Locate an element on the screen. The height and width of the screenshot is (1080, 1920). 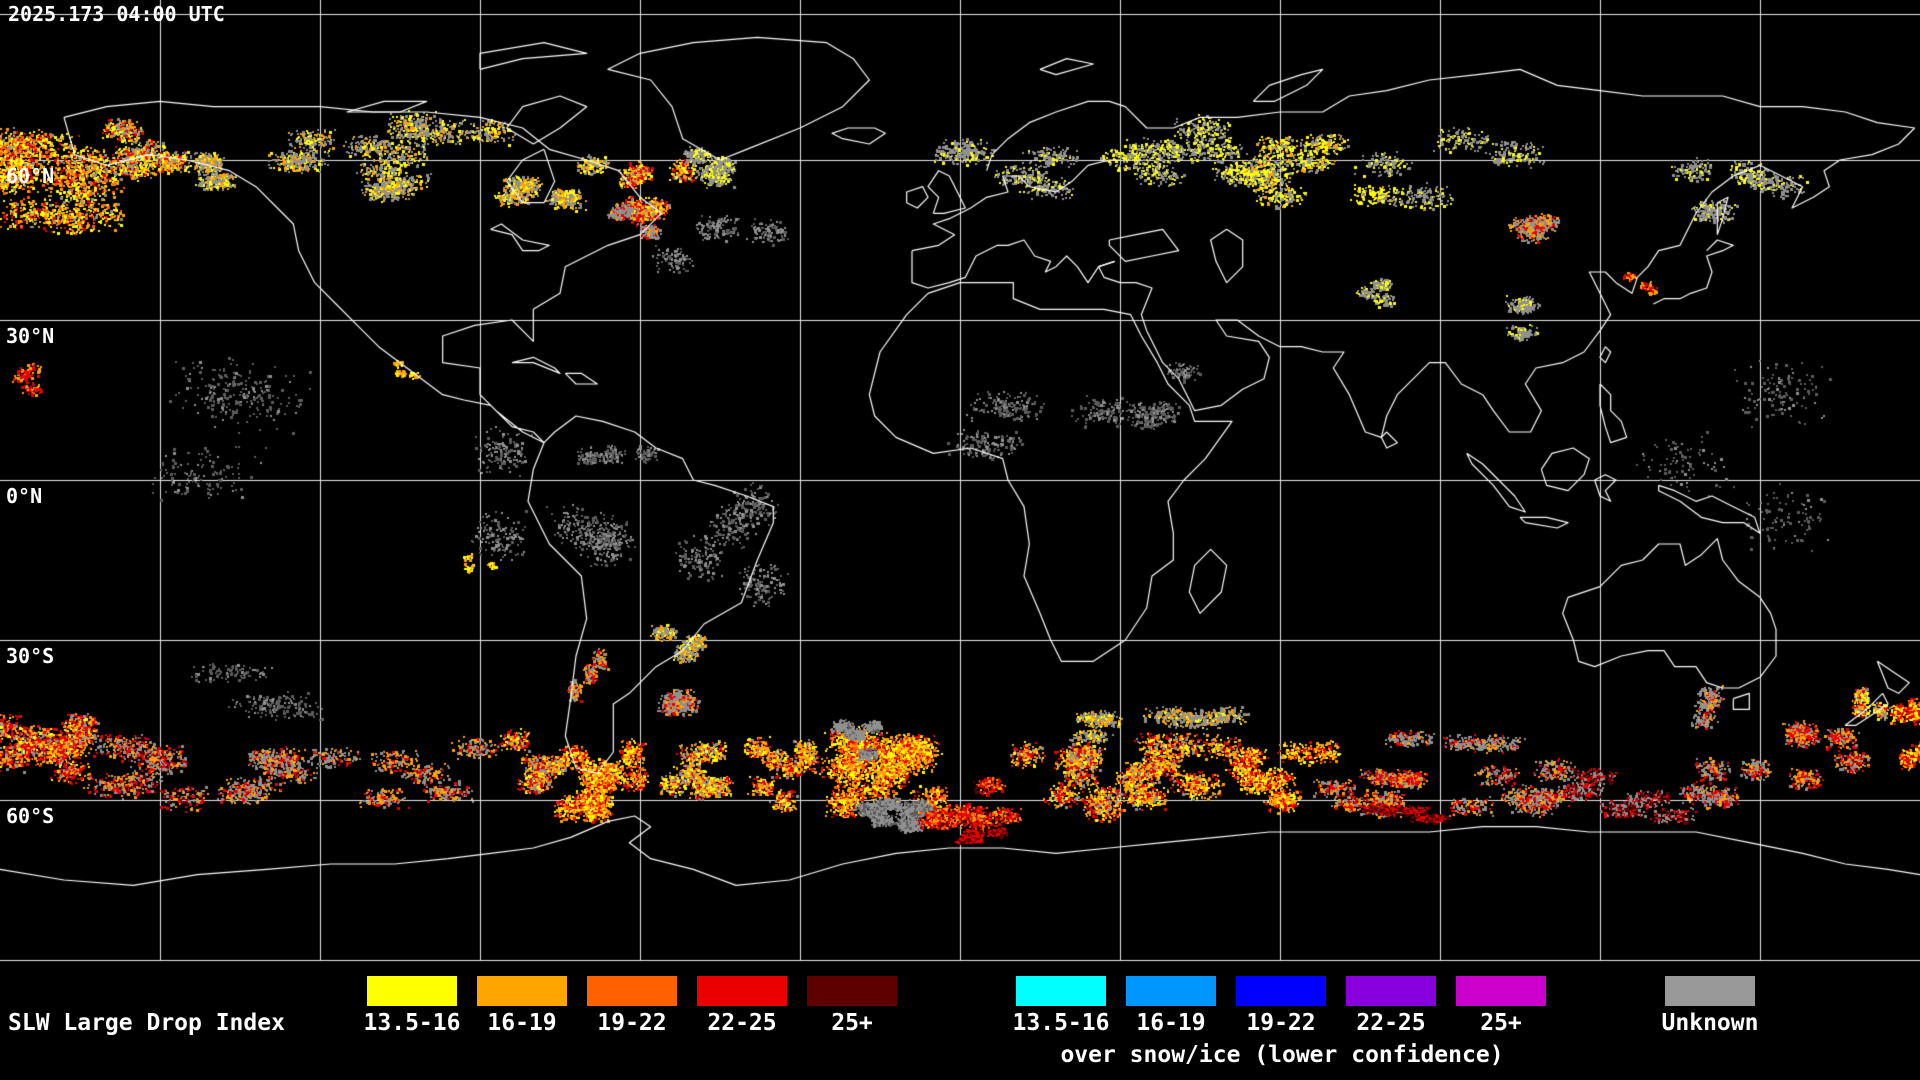
legend-swatch-snow-13.5-16 is located at coordinates (1061, 991).